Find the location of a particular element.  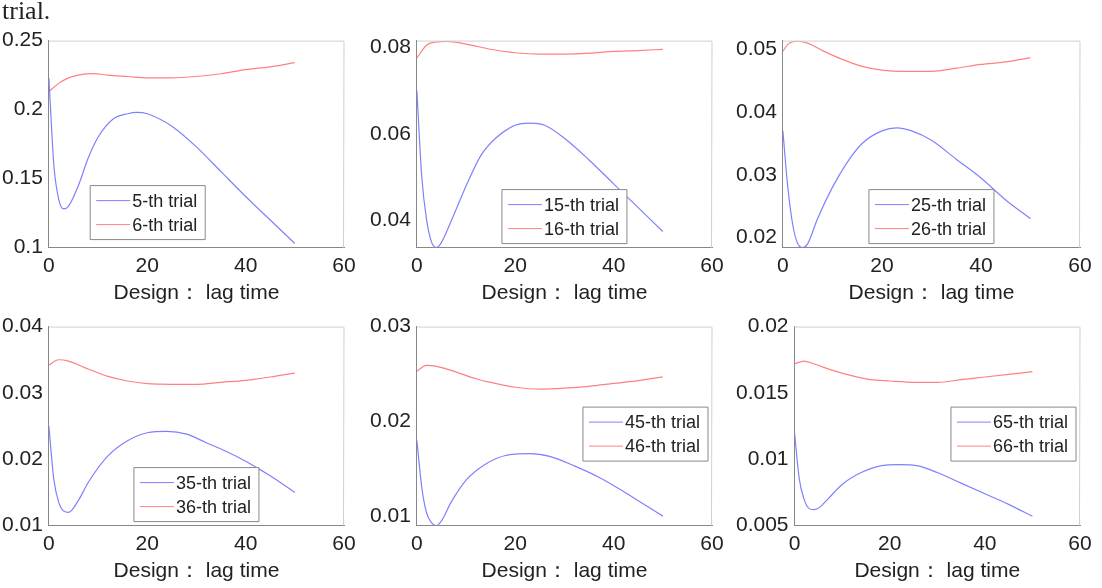

y-tick-label: 0.015 is located at coordinates (762, 391).